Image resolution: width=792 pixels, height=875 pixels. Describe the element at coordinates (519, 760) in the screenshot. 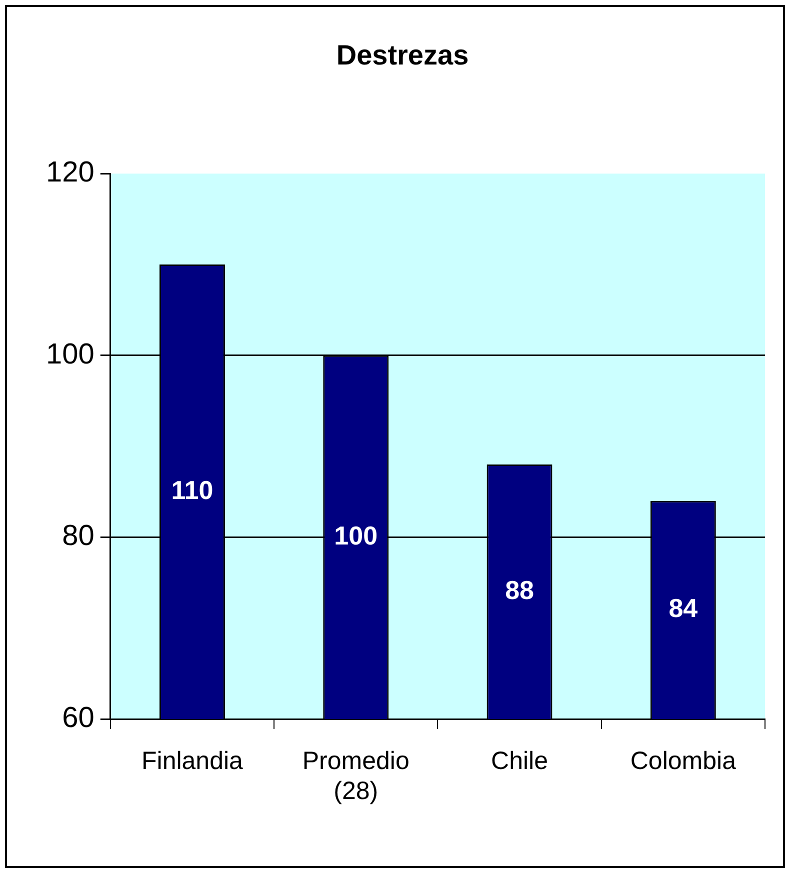

I see `x-tick-label: Chile` at that location.